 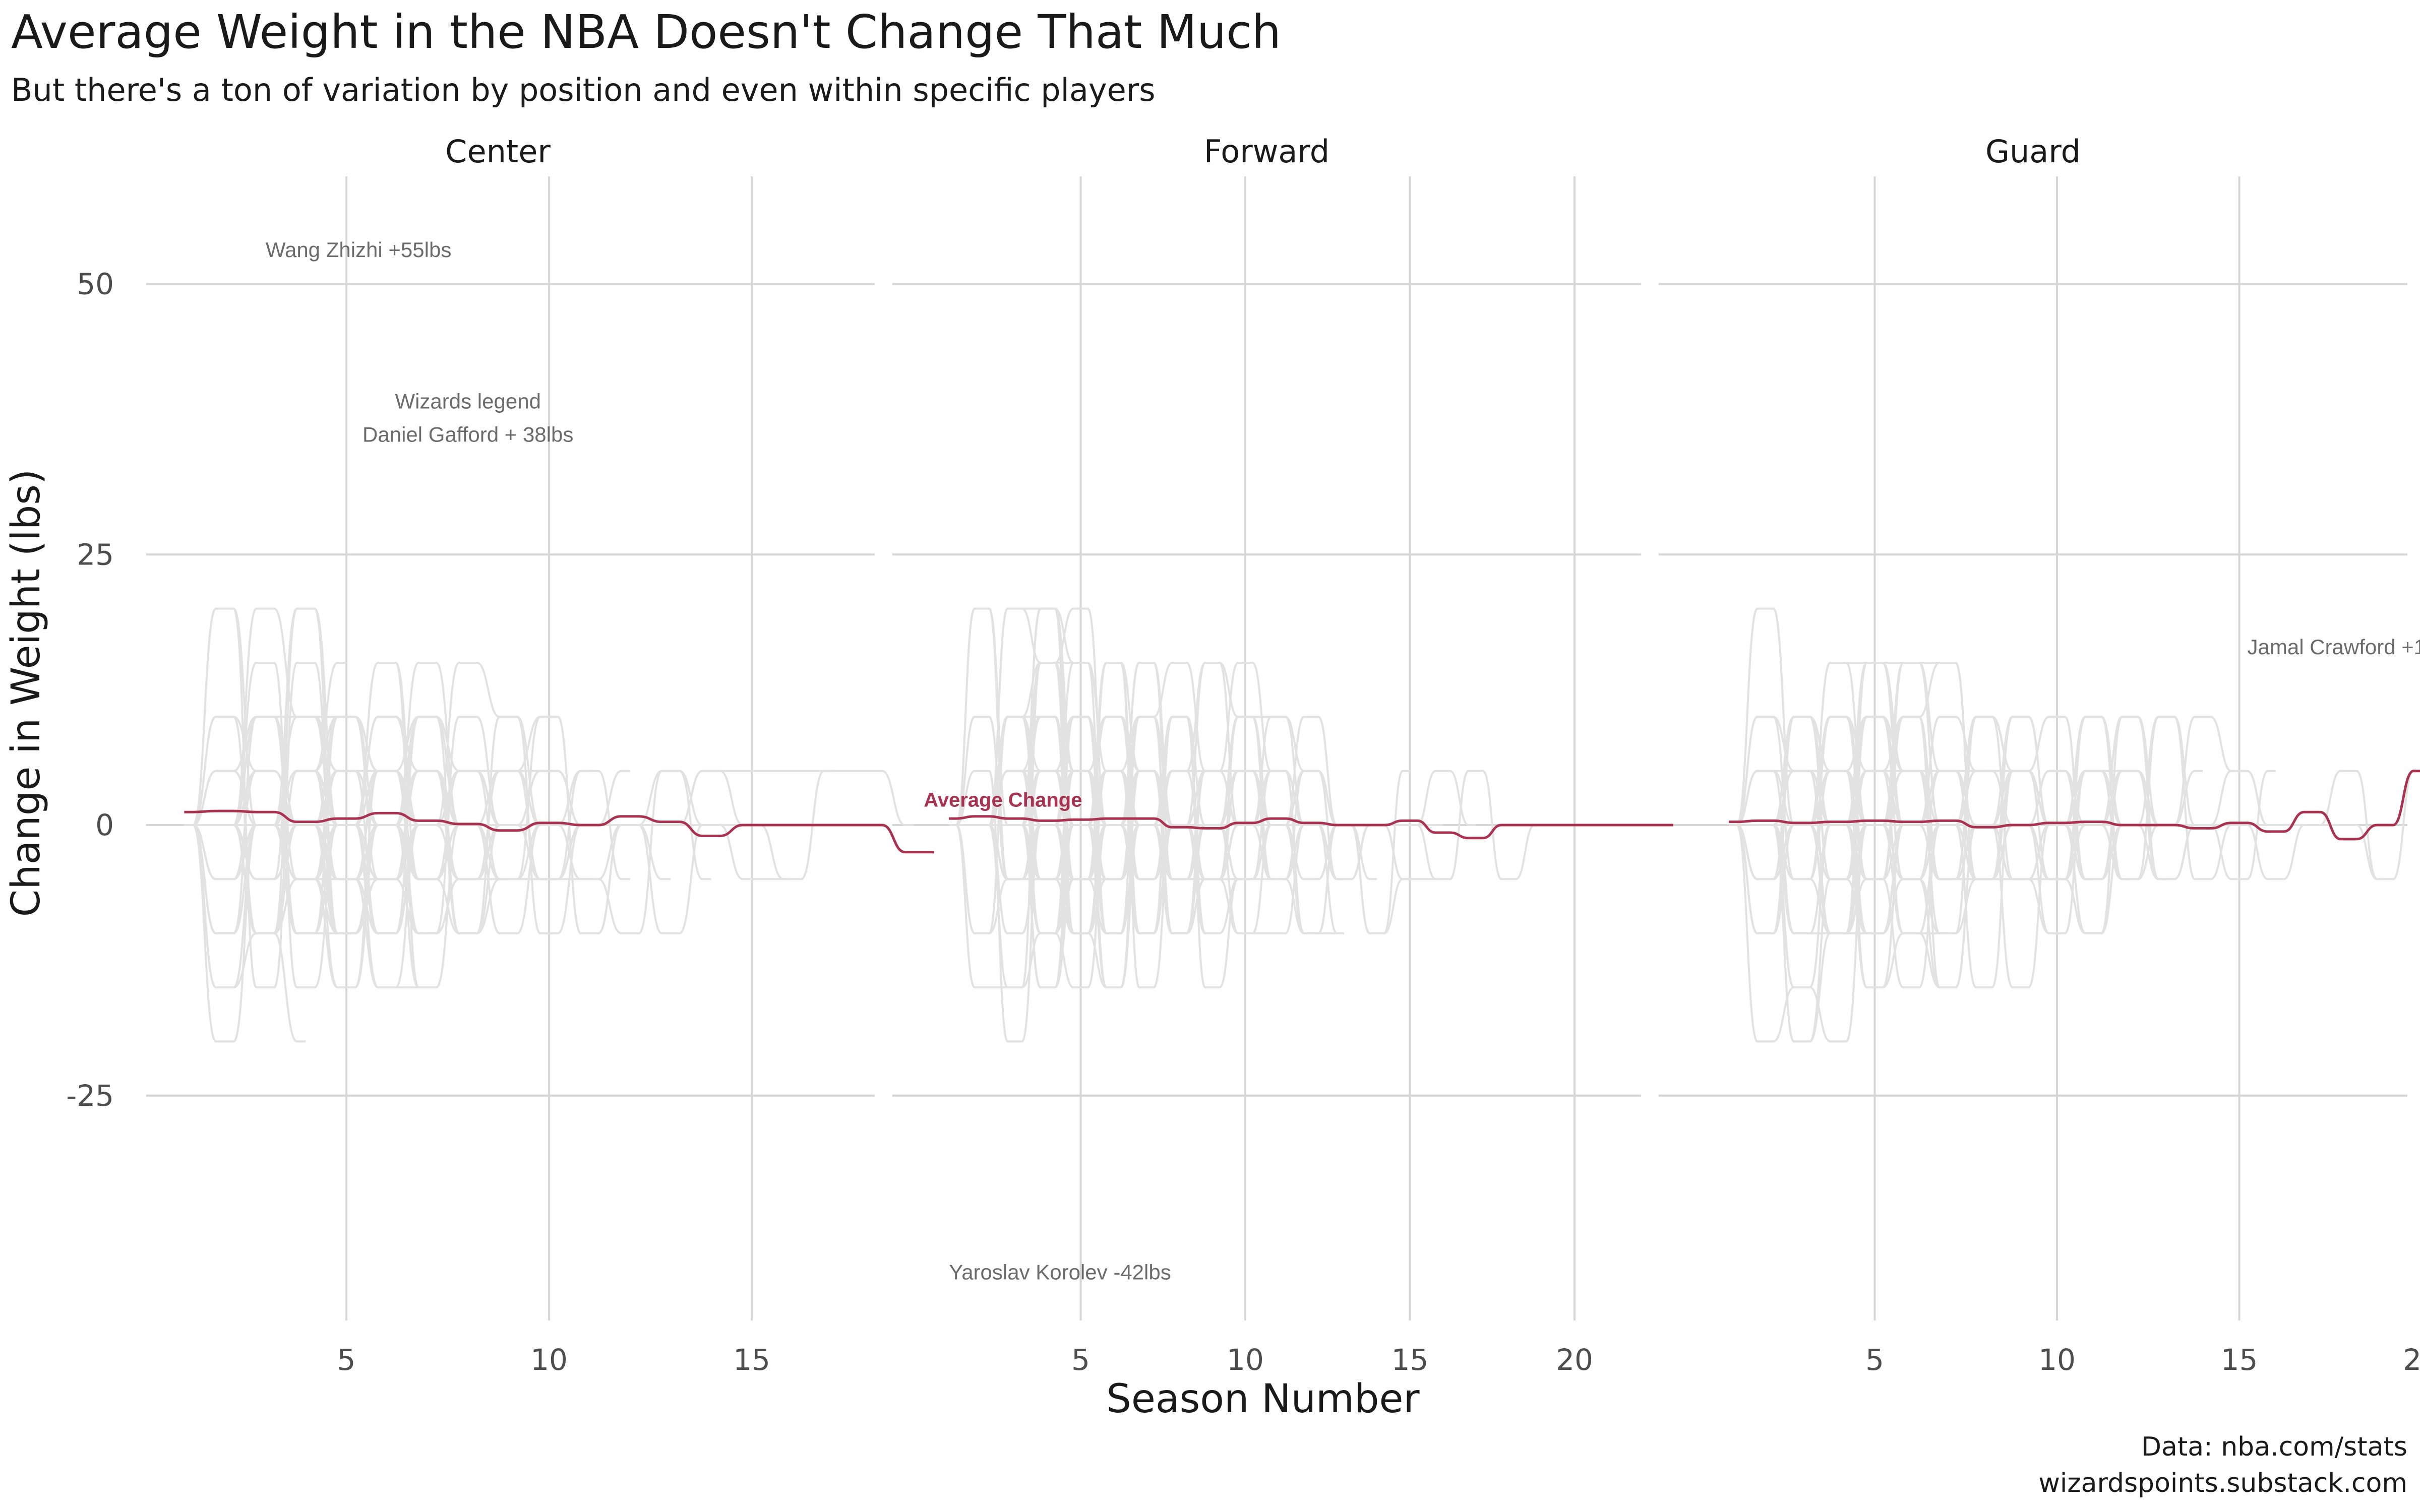 What do you see at coordinates (1266, 152) in the screenshot?
I see `facet-label-forward: Forward` at bounding box center [1266, 152].